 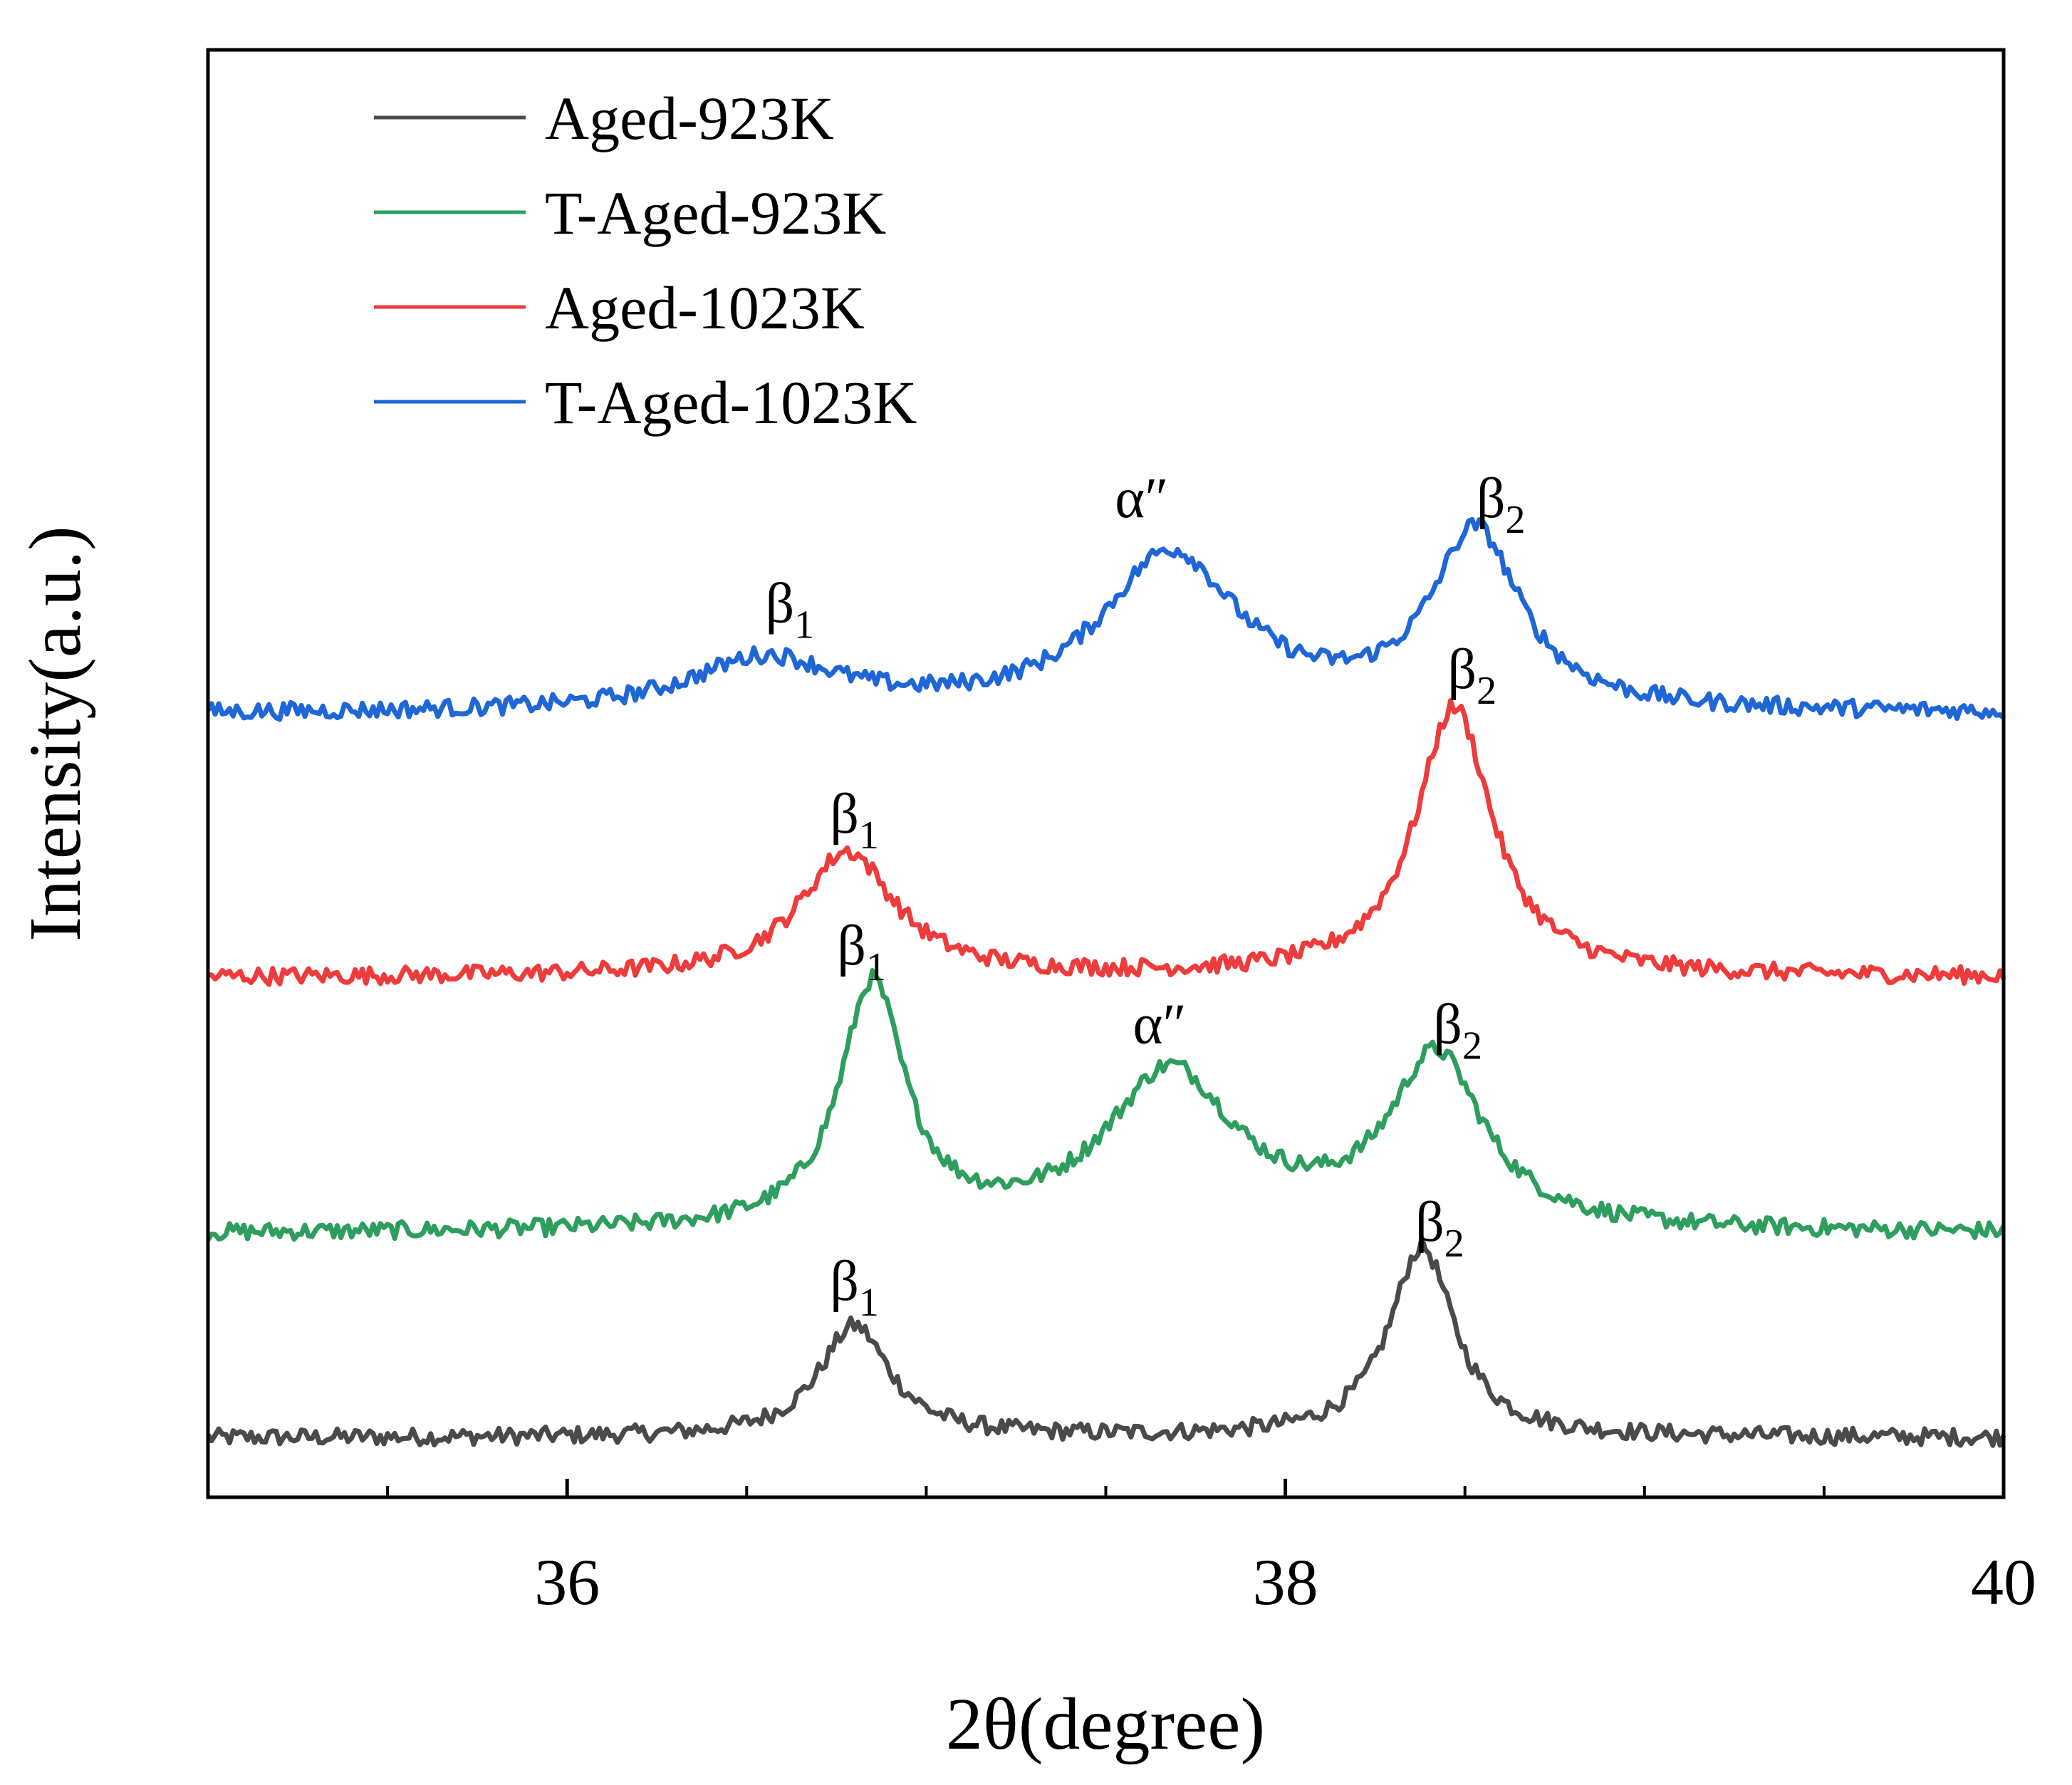 I want to click on y-axis-title: Intensity(a.u.), so click(x=55, y=733).